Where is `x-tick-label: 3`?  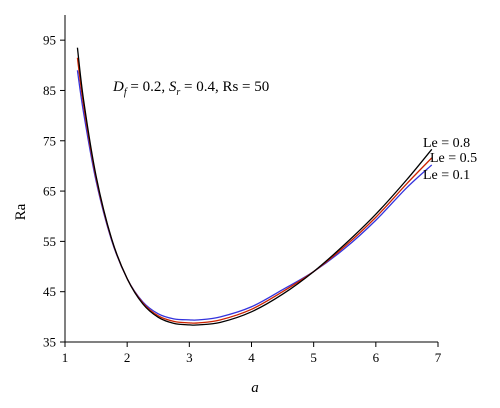
x-tick-label: 3 is located at coordinates (189, 357).